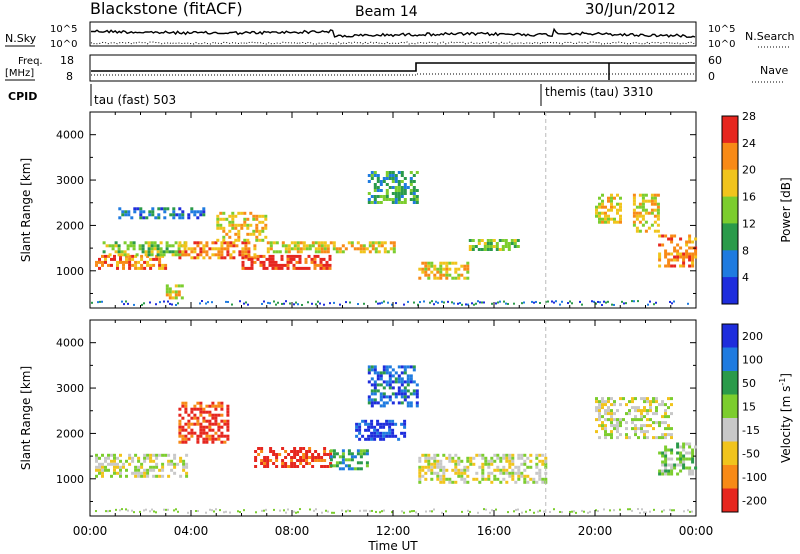 The image size is (800, 554). Describe the element at coordinates (785, 418) in the screenshot. I see `velocity-cbar-label: Velocity [m s-1]` at that location.